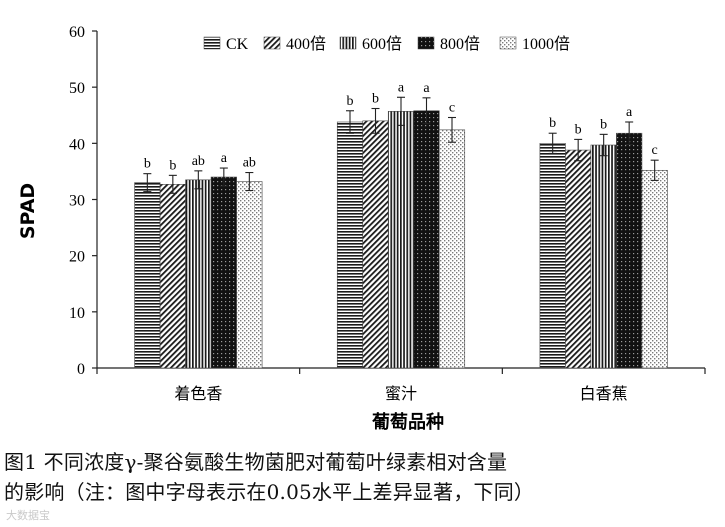  What do you see at coordinates (77, 32) in the screenshot?
I see `y-tick-label: 60` at bounding box center [77, 32].